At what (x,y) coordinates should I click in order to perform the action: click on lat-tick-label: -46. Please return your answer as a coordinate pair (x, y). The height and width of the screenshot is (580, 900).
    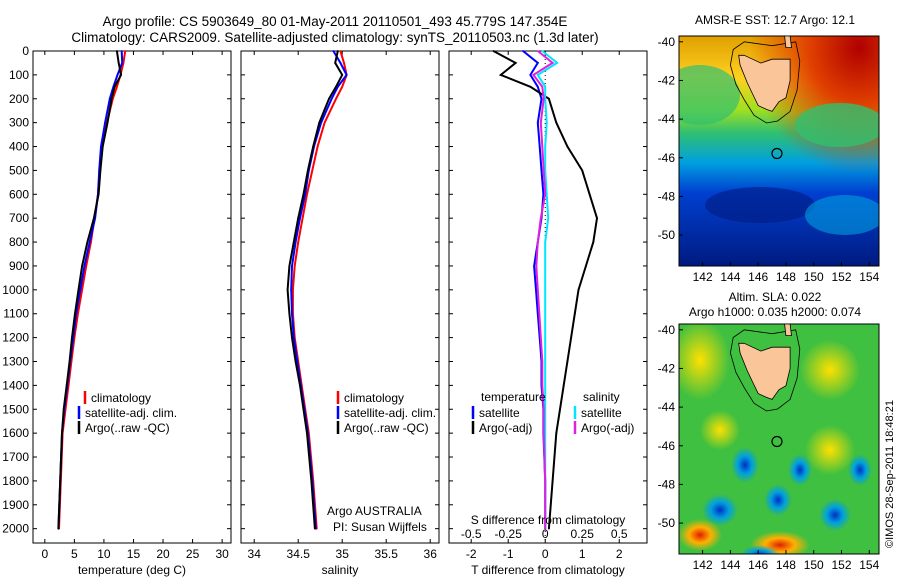
    Looking at the image, I should click on (667, 158).